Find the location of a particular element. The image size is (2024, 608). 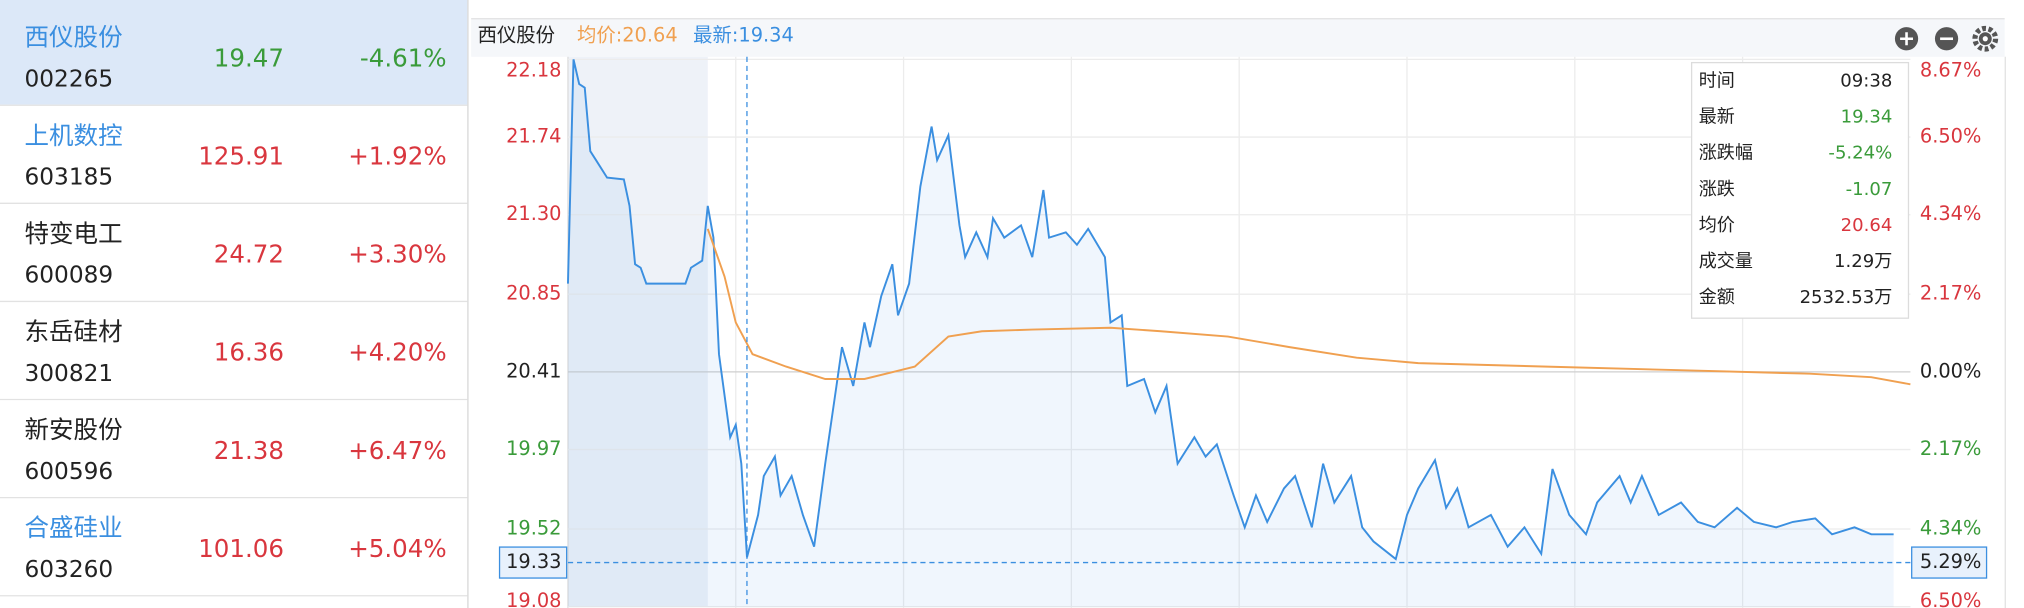

stock-change: +6.47% is located at coordinates (397, 450).